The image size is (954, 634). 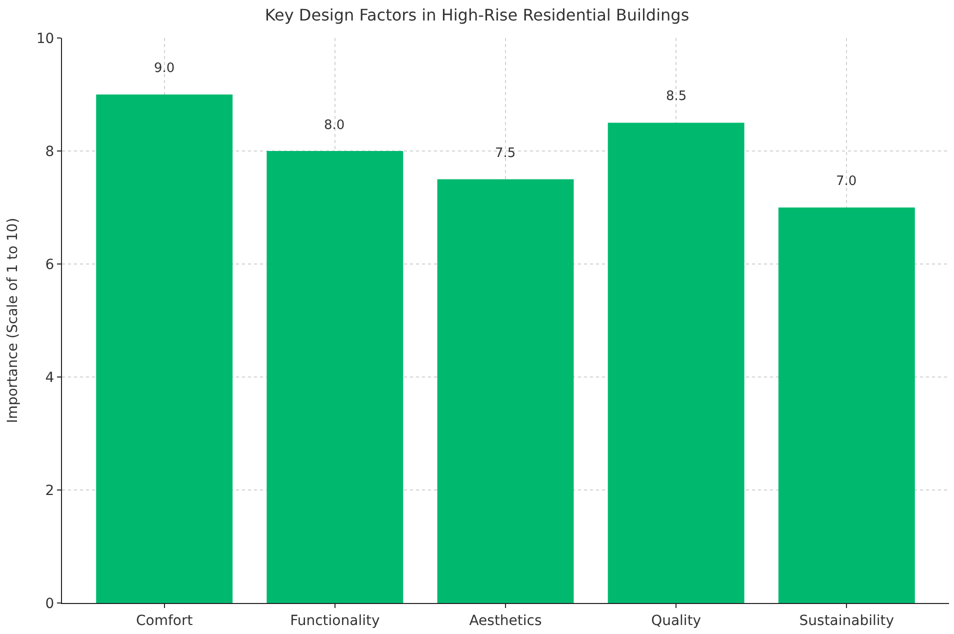 What do you see at coordinates (45, 38) in the screenshot?
I see `y-tick-label: 10` at bounding box center [45, 38].